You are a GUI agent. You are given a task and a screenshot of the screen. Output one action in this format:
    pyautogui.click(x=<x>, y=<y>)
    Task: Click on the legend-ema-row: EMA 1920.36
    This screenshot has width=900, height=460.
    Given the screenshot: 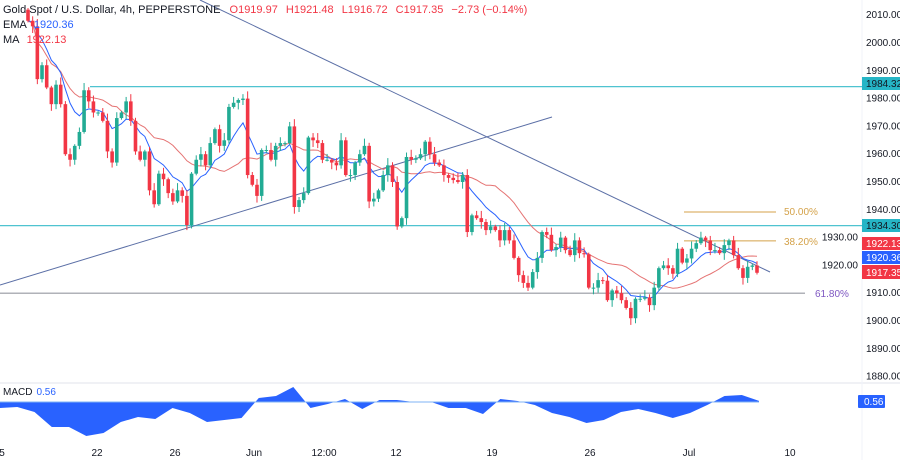 What is the action you would take?
    pyautogui.click(x=267, y=25)
    